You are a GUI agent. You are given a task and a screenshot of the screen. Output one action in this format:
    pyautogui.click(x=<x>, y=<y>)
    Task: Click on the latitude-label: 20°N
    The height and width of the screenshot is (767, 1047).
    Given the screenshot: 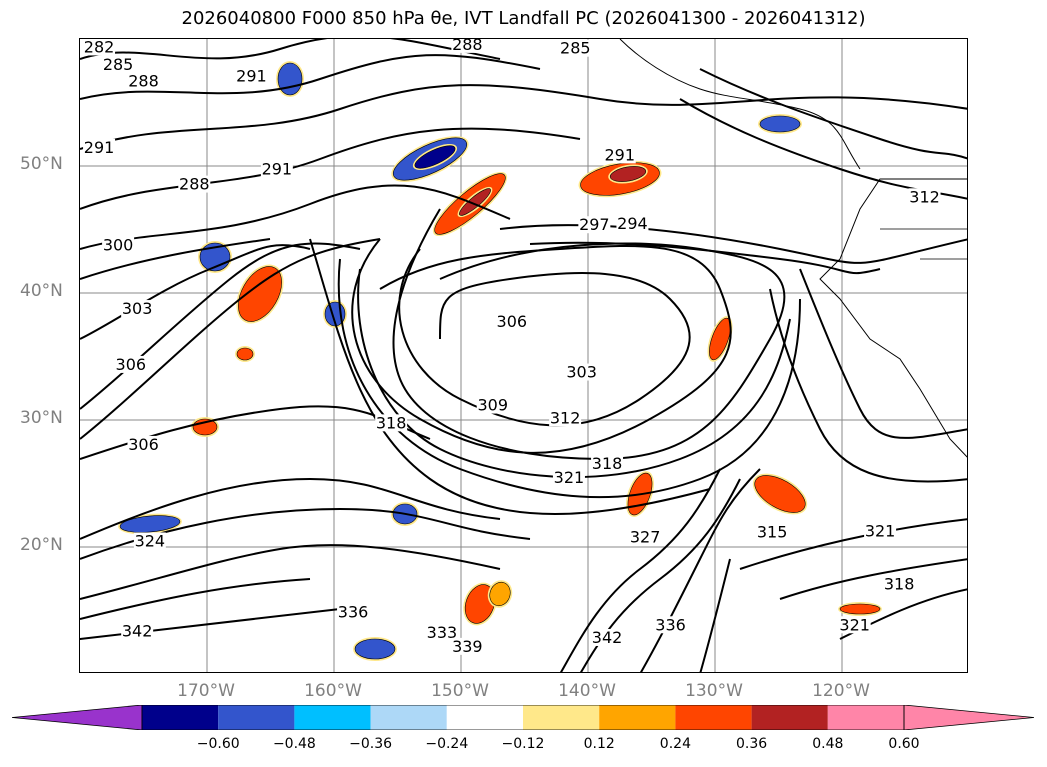 What is the action you would take?
    pyautogui.click(x=41, y=545)
    